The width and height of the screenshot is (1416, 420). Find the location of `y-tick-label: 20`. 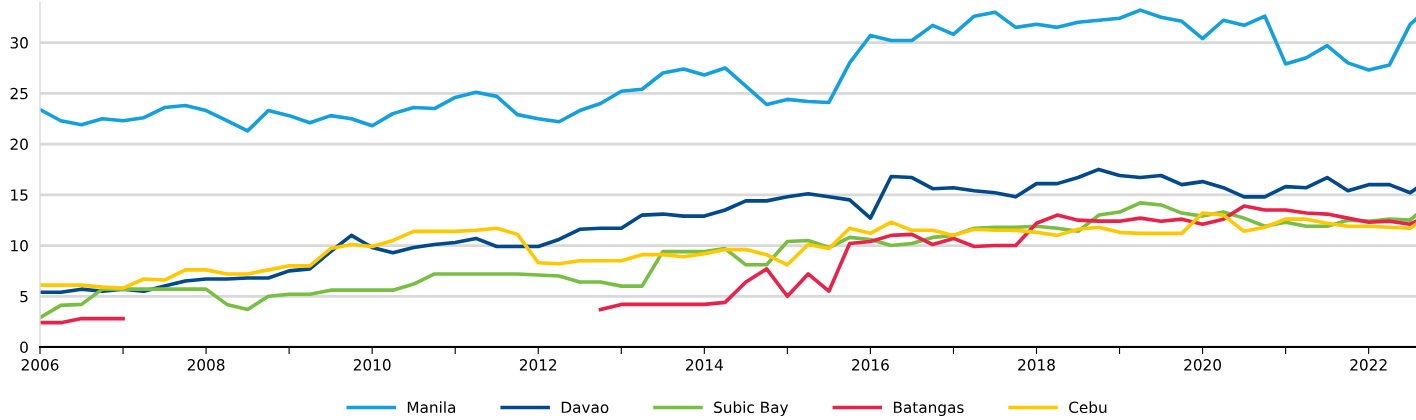

y-tick-label: 20 is located at coordinates (19, 144).